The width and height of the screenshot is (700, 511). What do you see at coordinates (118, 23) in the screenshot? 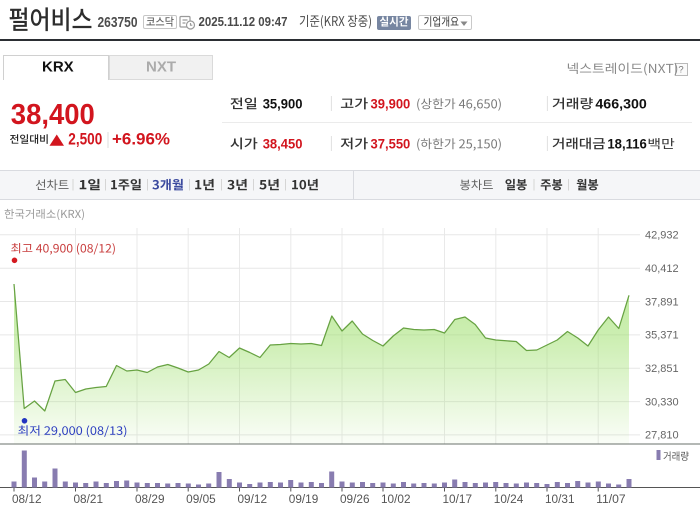
I see `svg-text: 263750` at bounding box center [118, 23].